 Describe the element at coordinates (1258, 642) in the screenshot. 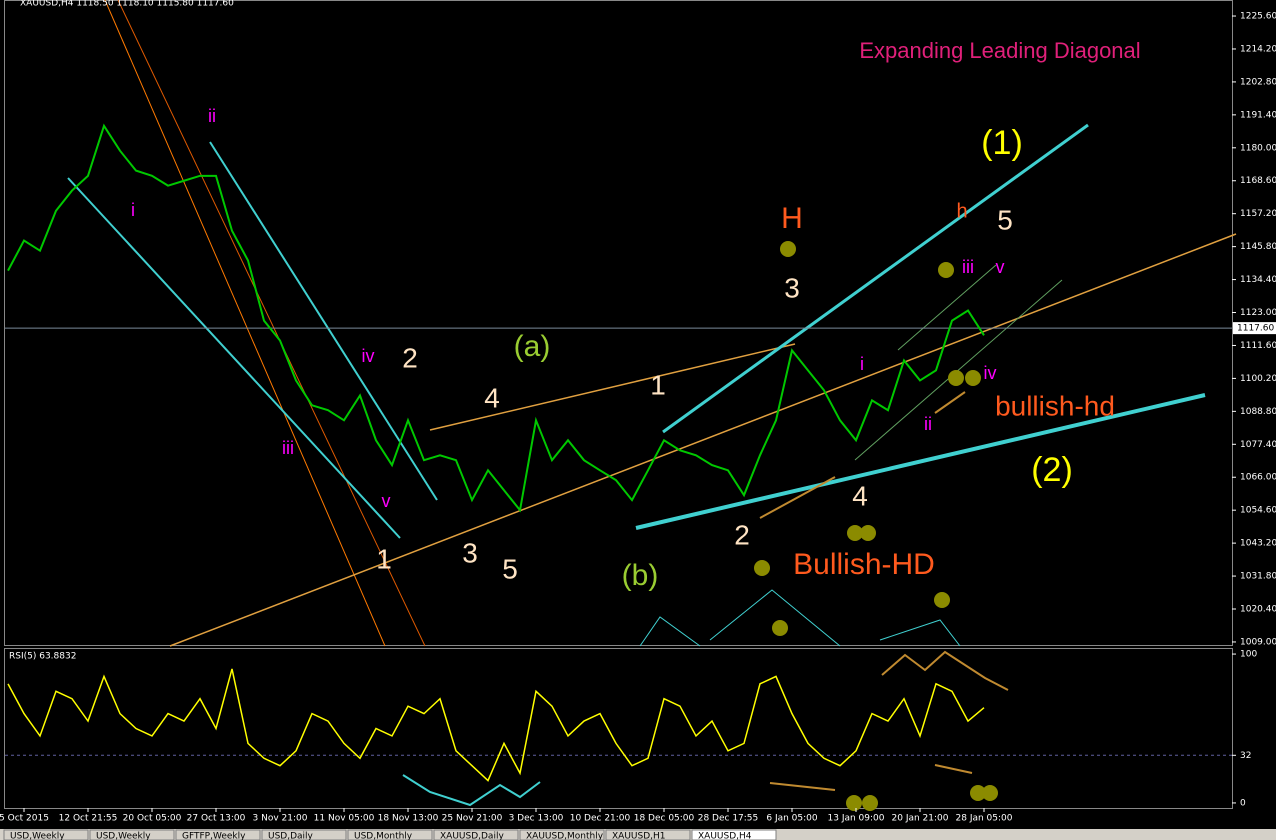

I see `y-tick-label: 1009.00` at that location.